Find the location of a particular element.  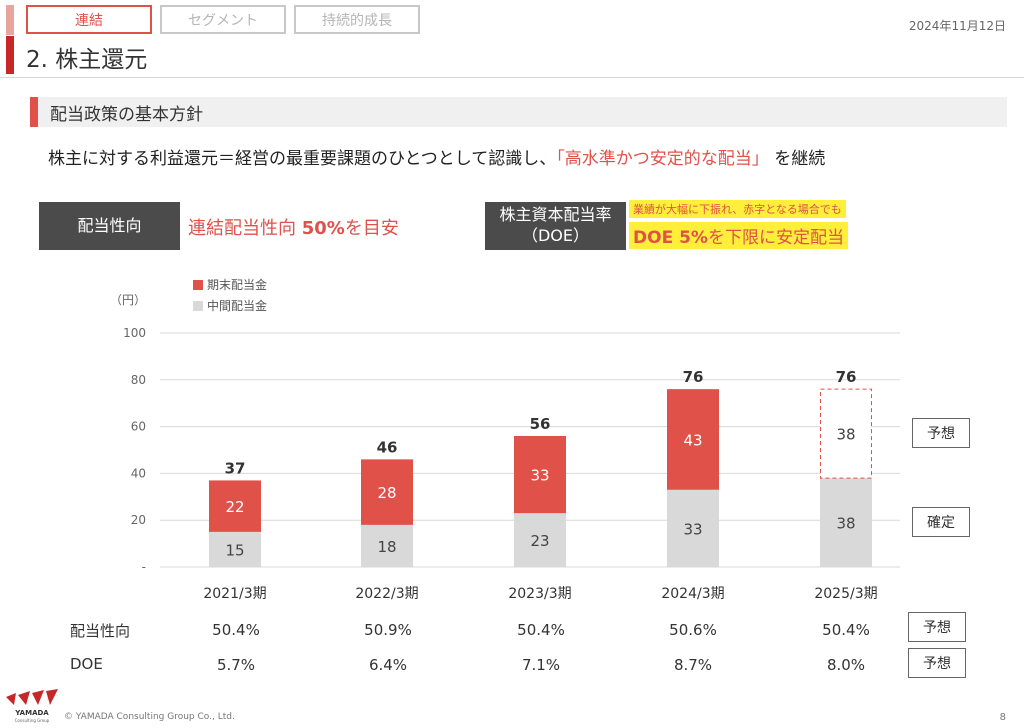

total-value-label: 46 is located at coordinates (387, 447).